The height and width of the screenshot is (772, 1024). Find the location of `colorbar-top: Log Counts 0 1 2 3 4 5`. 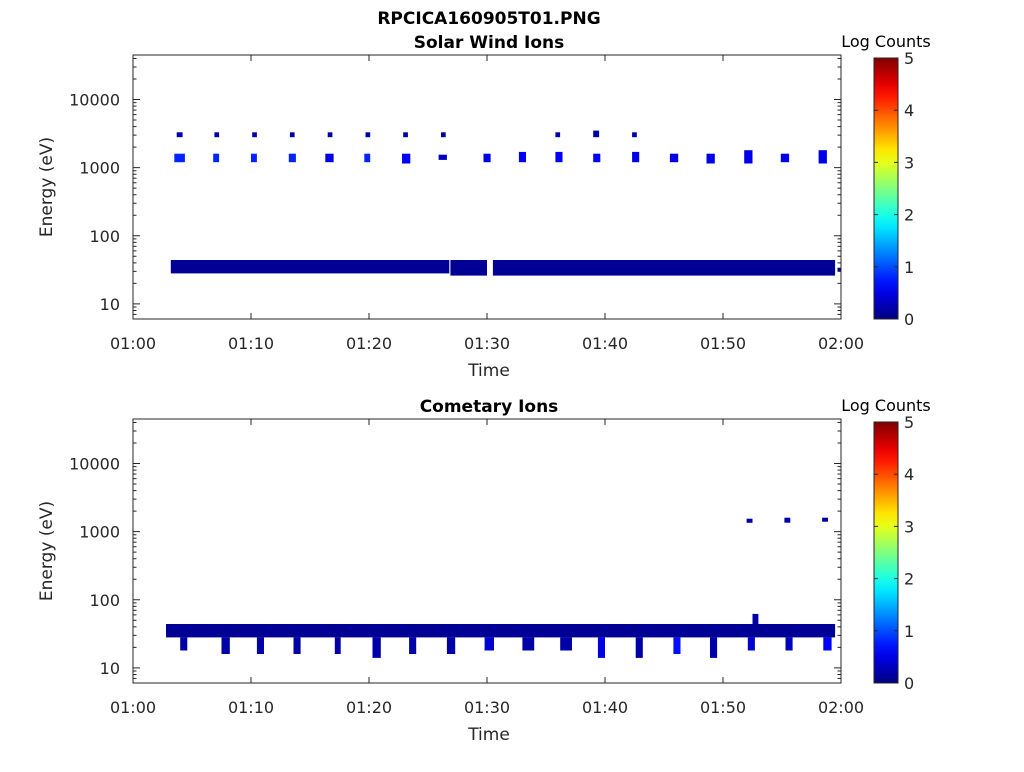

colorbar-top: Log Counts 0 1 2 3 4 5 is located at coordinates (886, 180).